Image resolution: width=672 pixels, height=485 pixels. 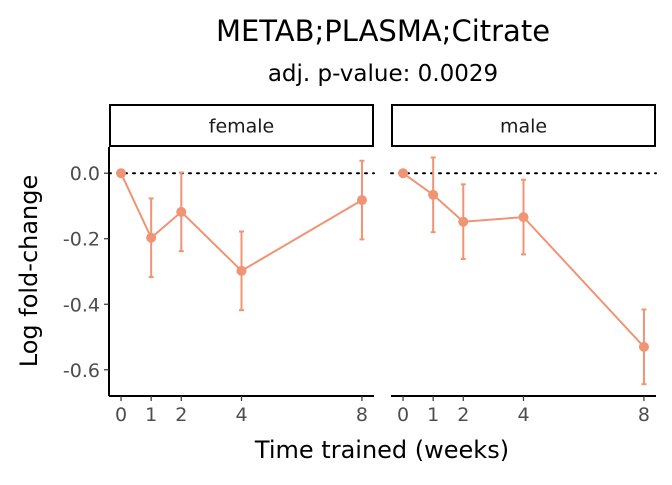 I want to click on y-tick-label: -0.6, so click(x=81, y=371).